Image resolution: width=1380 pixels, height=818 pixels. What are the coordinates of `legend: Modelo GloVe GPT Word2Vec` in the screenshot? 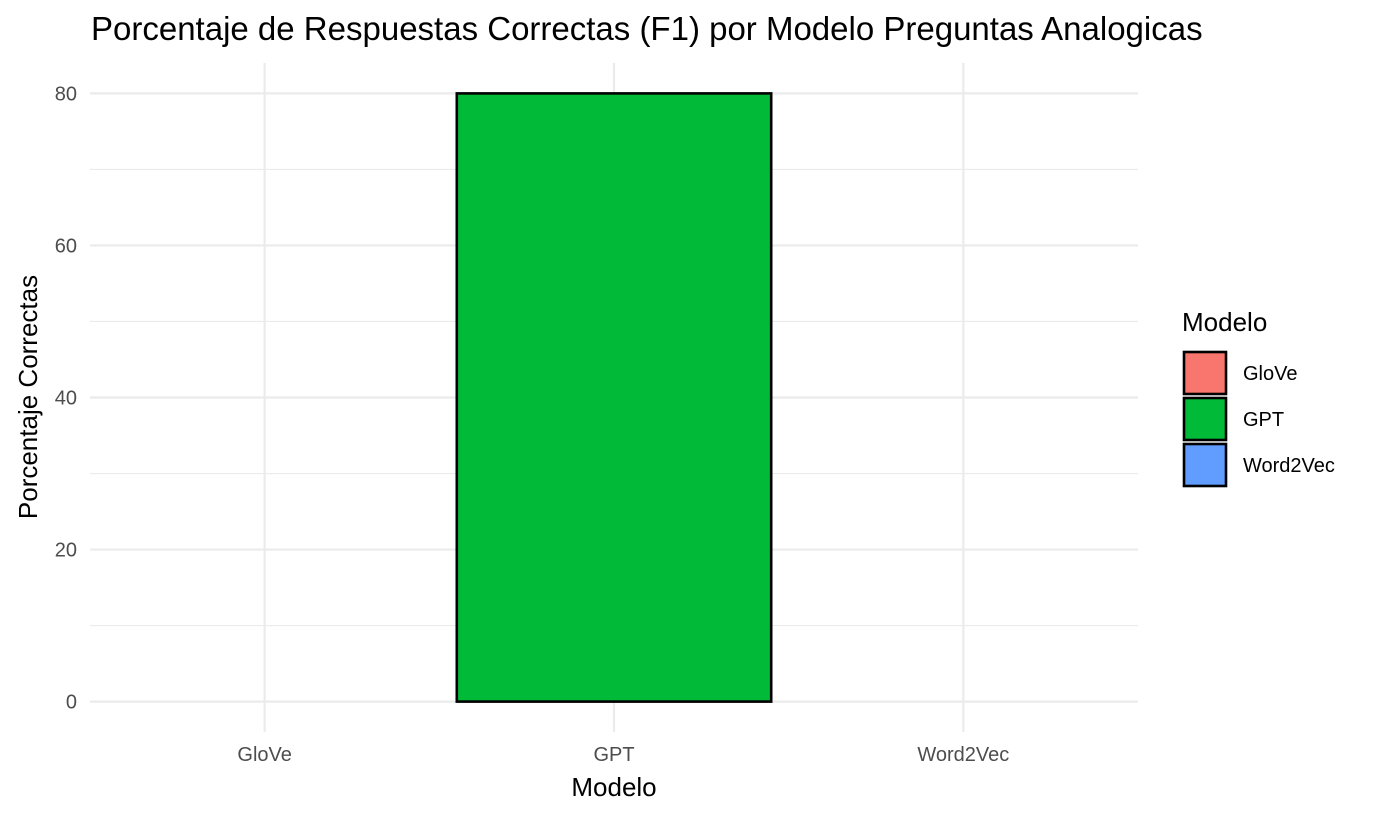 It's located at (1258, 397).